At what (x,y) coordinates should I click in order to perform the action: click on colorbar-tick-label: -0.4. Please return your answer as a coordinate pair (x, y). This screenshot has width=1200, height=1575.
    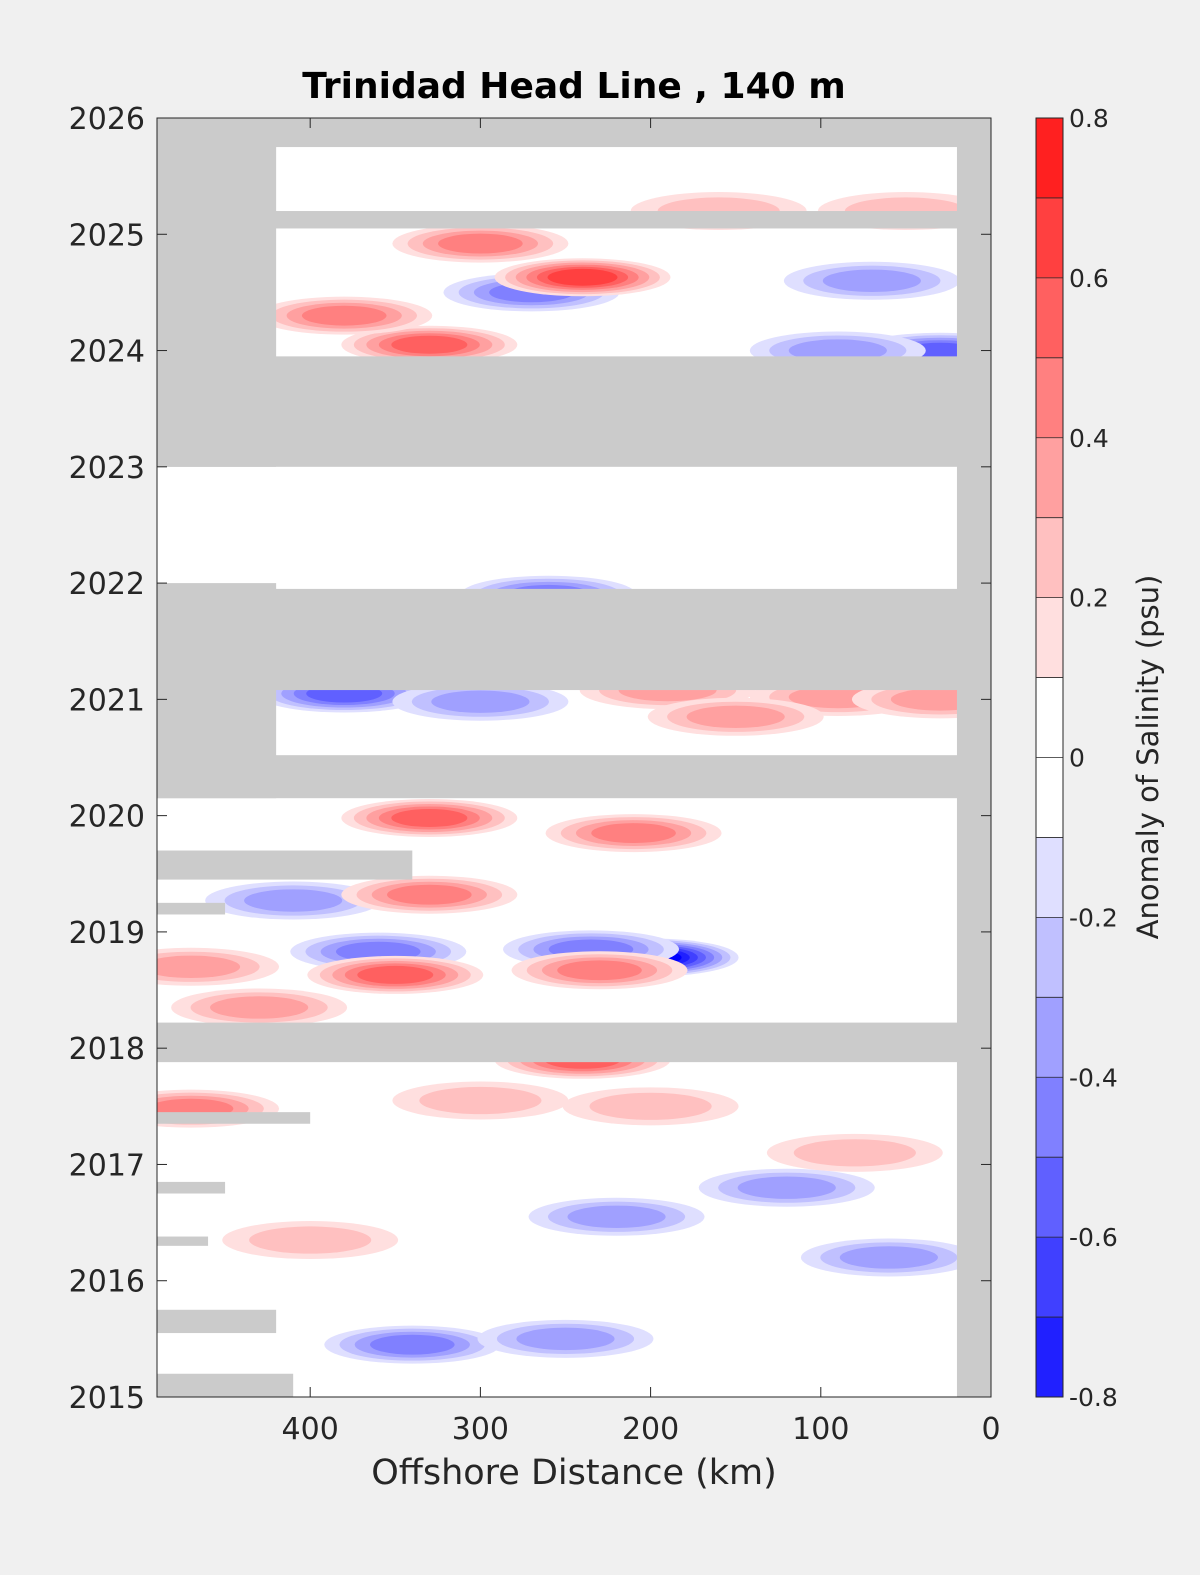
    Looking at the image, I should click on (1093, 1077).